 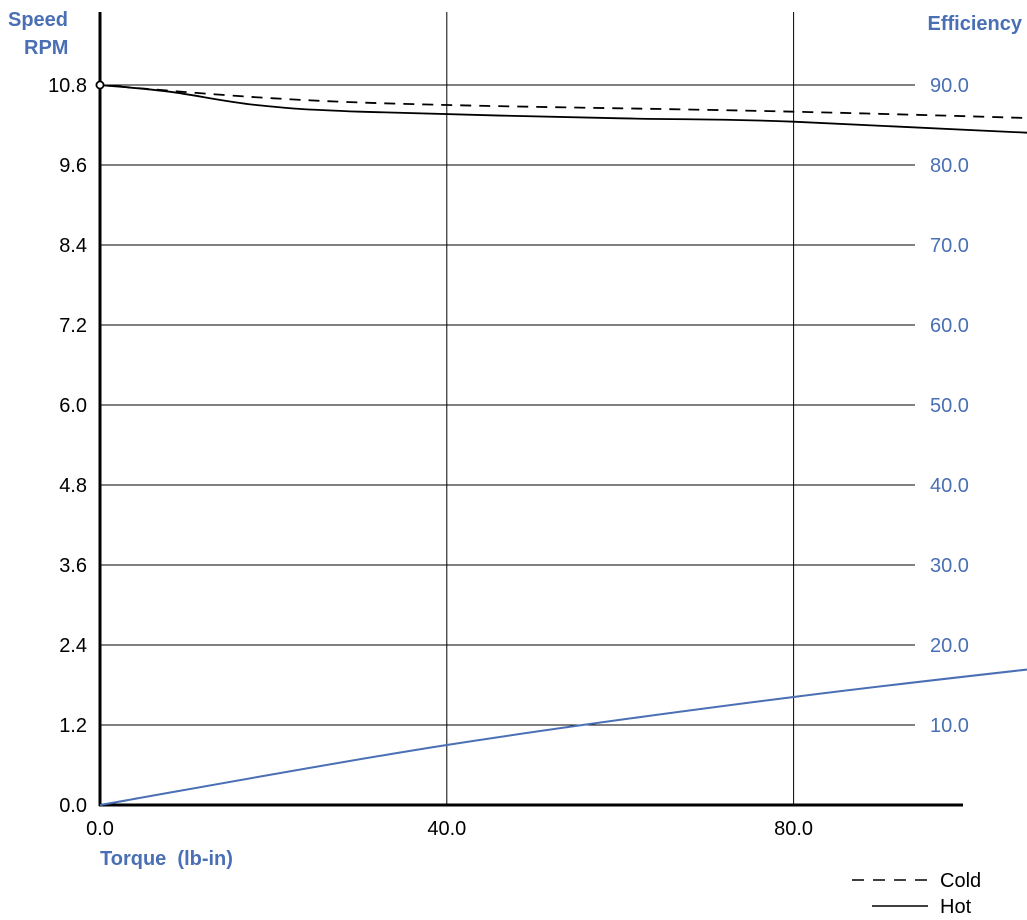 I want to click on y-right-title: Efficiency, so click(x=975, y=24).